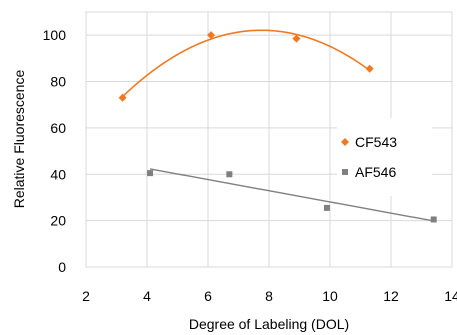 This screenshot has height=335, width=457. I want to click on y-tick-labels: 0 20 40 60 80 100, so click(55, 151).